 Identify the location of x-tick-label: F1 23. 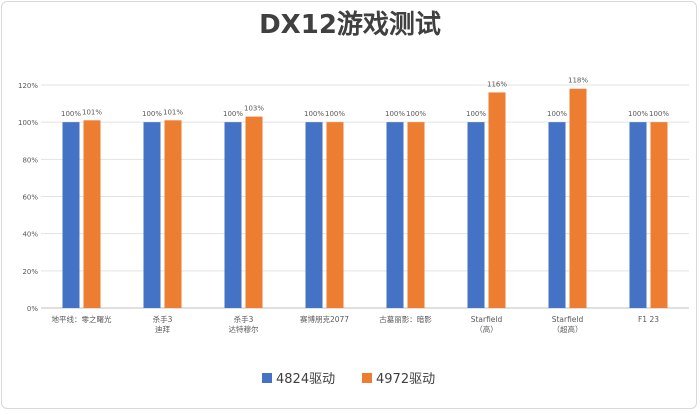
(648, 319).